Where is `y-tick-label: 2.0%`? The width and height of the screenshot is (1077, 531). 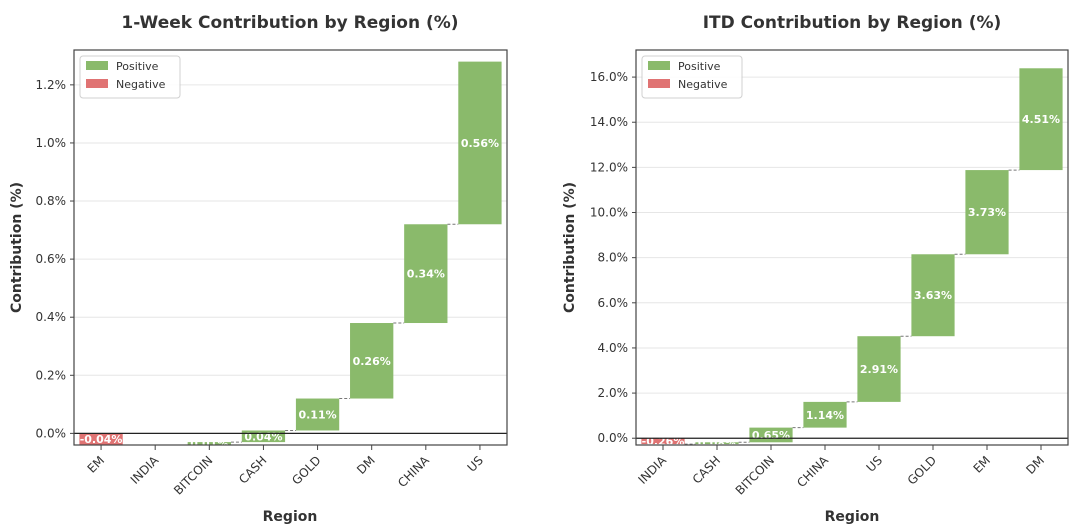 y-tick-label: 2.0% is located at coordinates (613, 393).